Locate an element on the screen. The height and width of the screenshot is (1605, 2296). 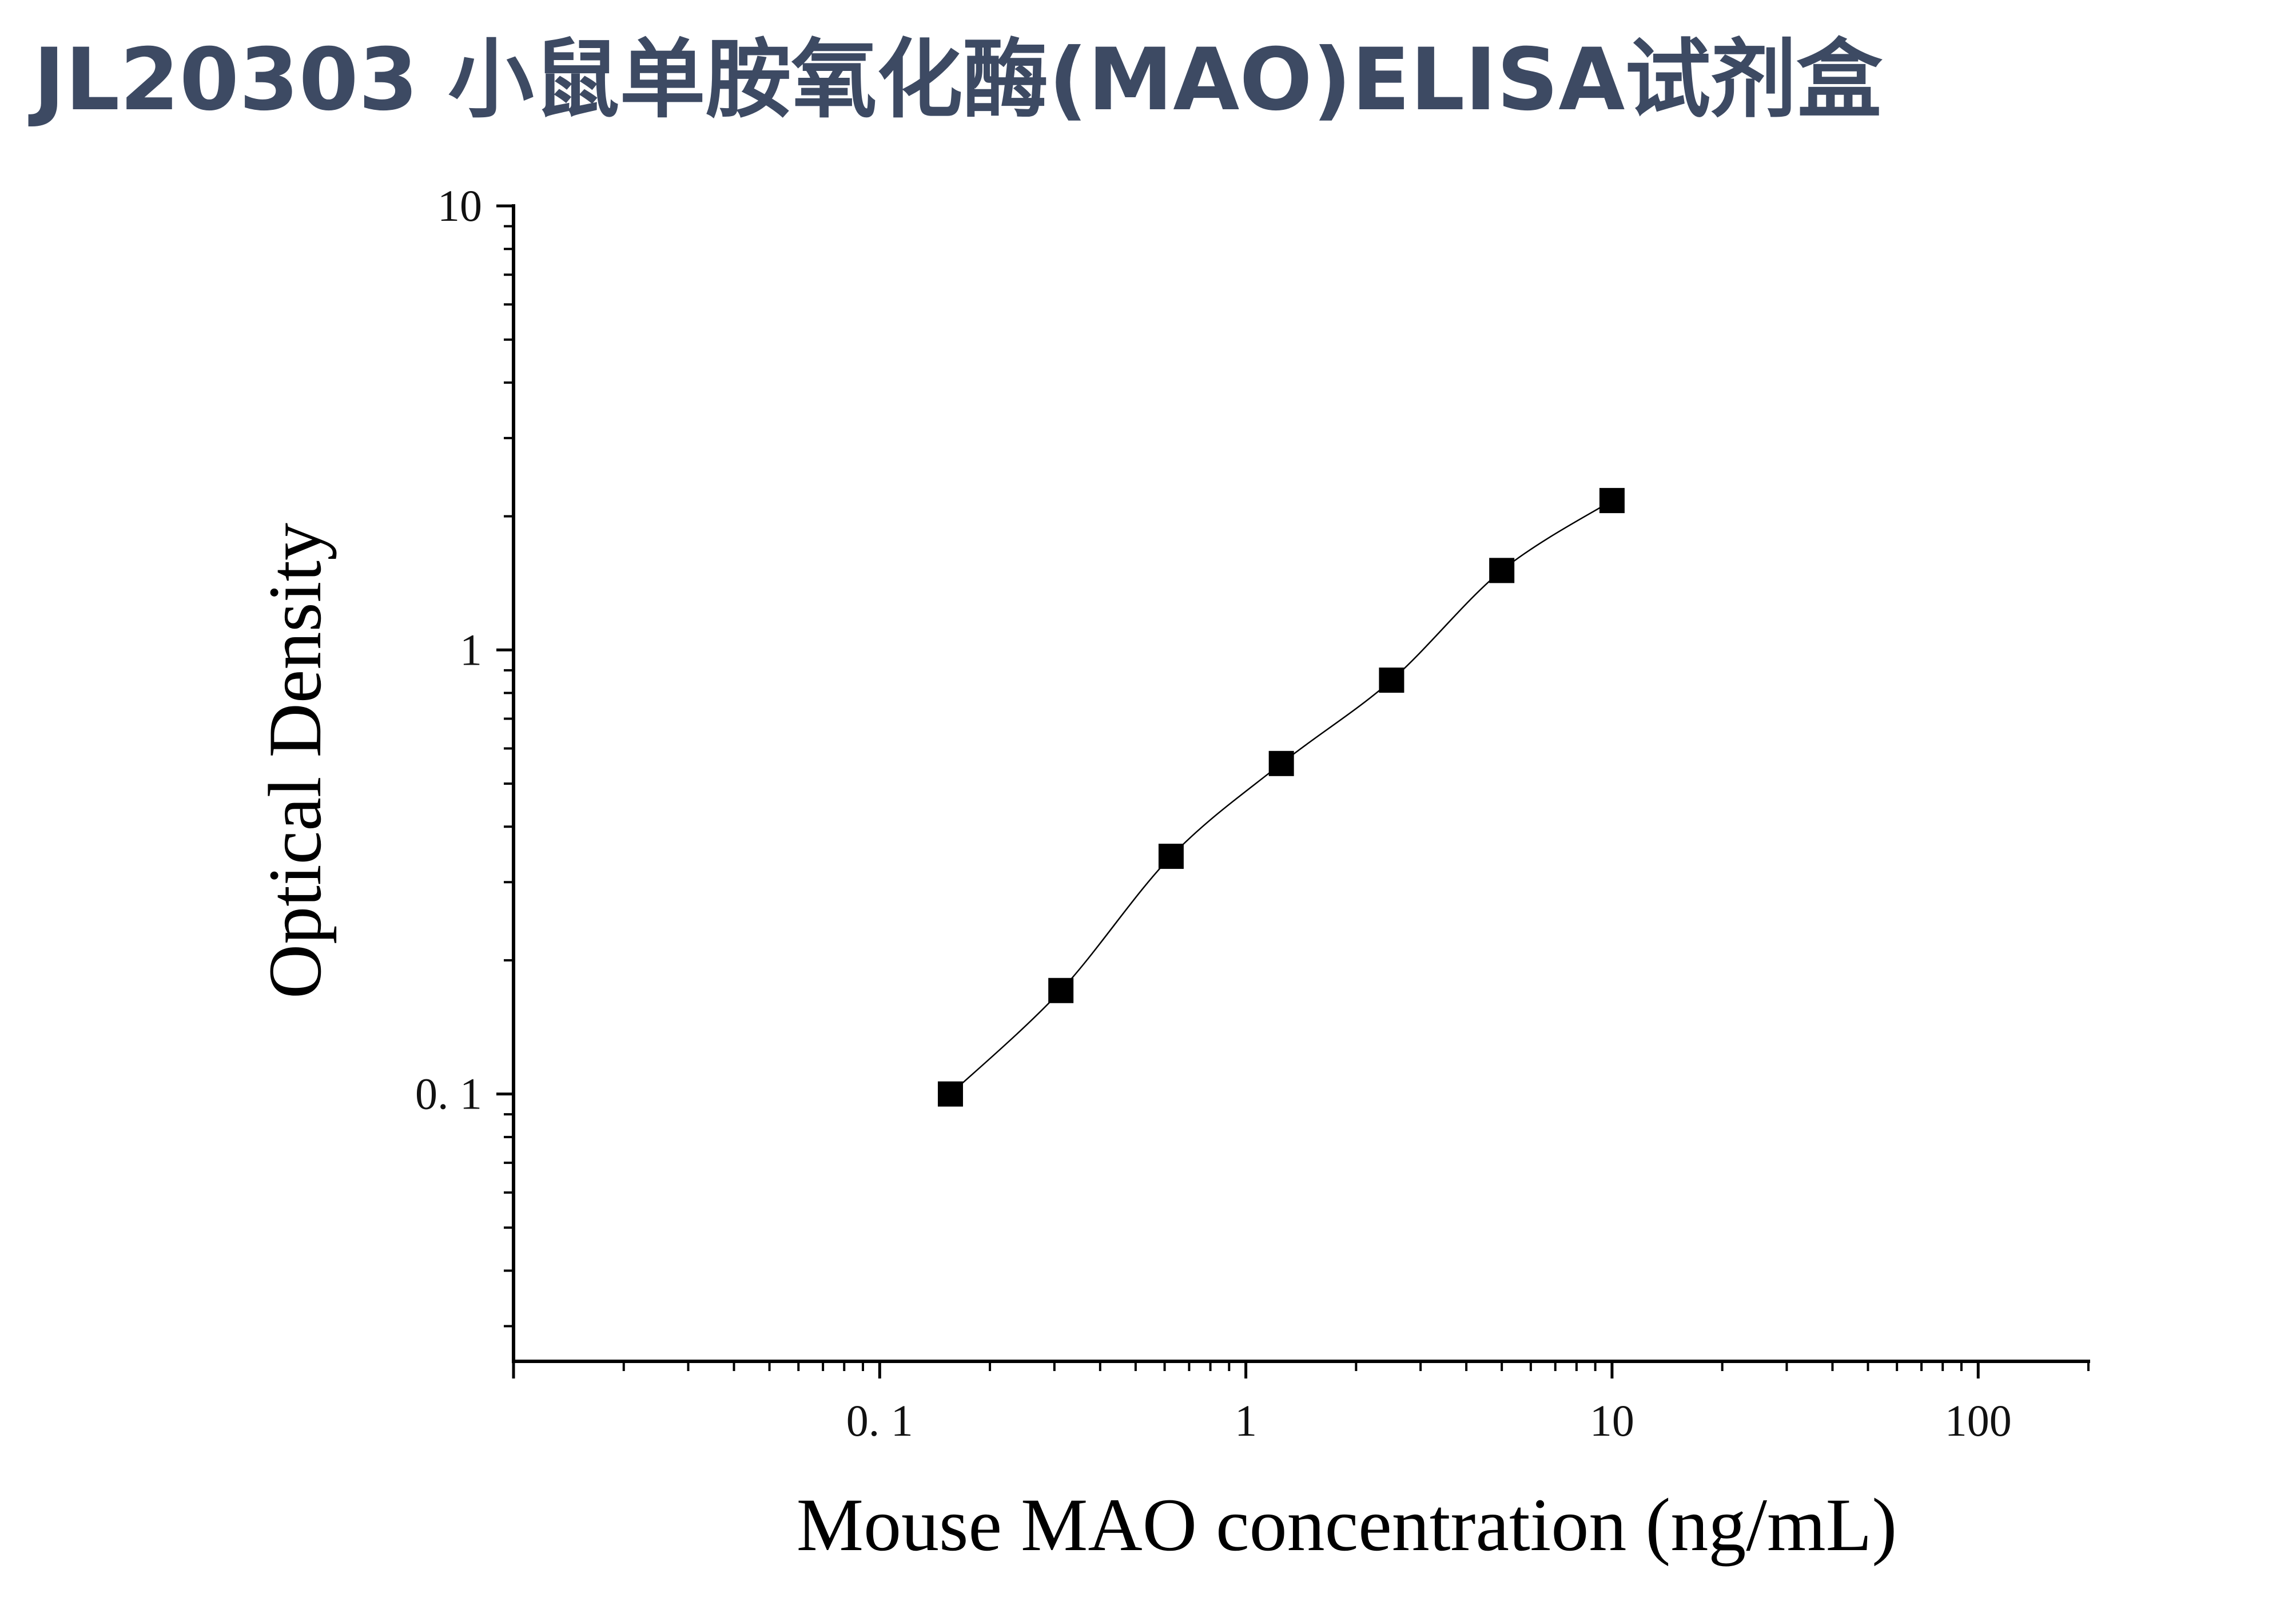
y-tick-label: 0. 1 is located at coordinates (448, 1094).